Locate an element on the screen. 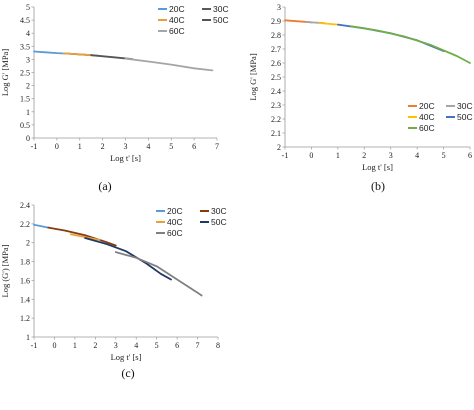 The image size is (474, 410). panel-label: (a) is located at coordinates (104, 186).